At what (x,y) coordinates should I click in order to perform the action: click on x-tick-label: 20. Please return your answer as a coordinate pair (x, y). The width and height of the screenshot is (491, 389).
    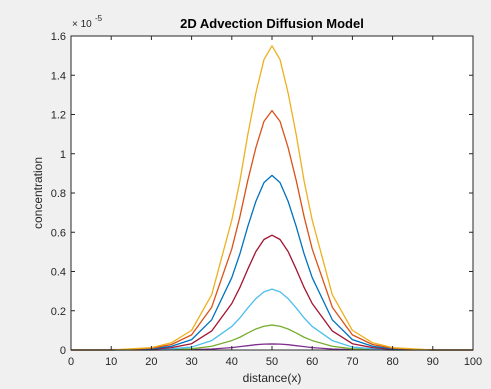
    Looking at the image, I should click on (151, 362).